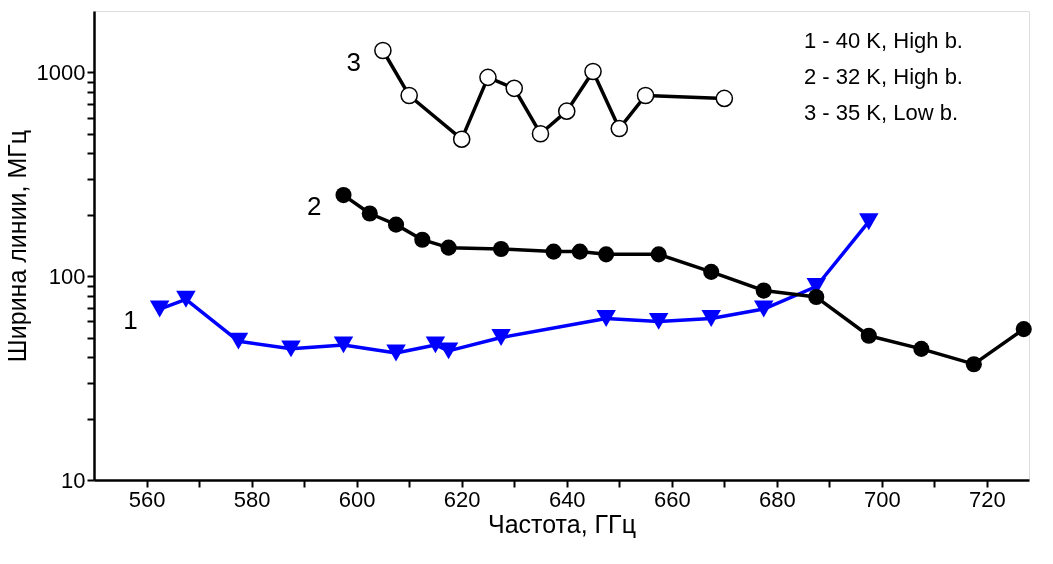  What do you see at coordinates (130, 320) in the screenshot?
I see `series-label: 1` at bounding box center [130, 320].